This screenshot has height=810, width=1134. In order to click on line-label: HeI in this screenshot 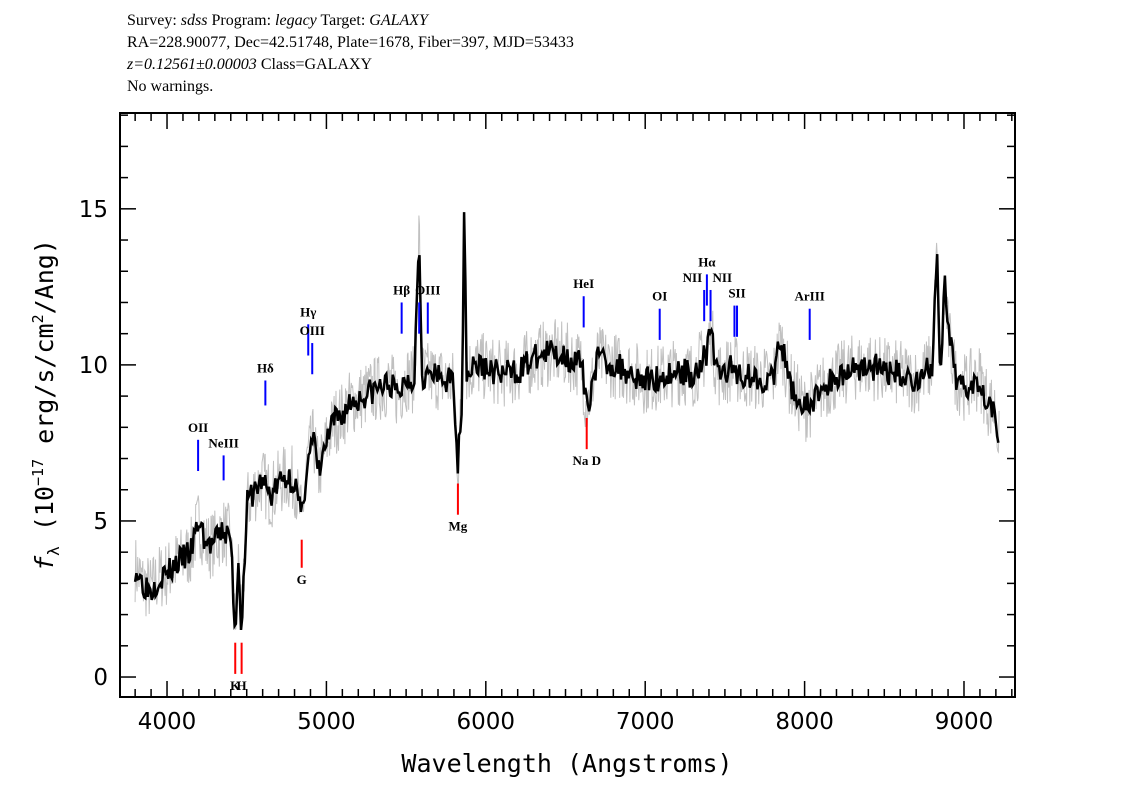, I will do `click(583, 283)`.